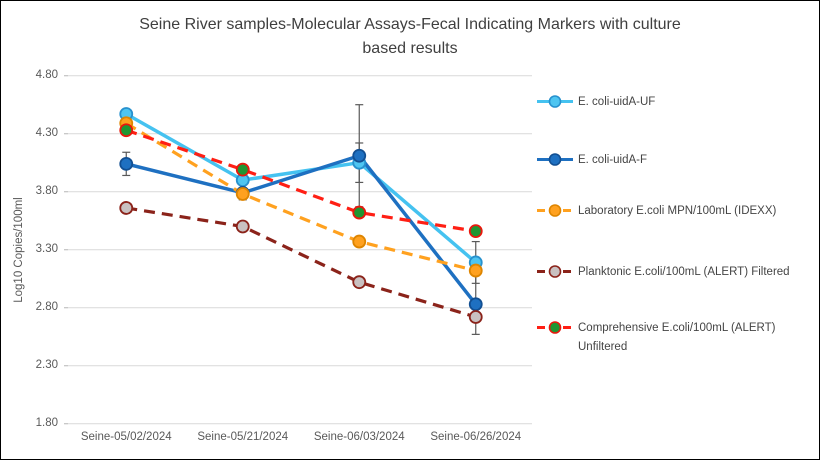 The width and height of the screenshot is (820, 460). I want to click on legend-label: E. coli-uidA-F, so click(613, 160).